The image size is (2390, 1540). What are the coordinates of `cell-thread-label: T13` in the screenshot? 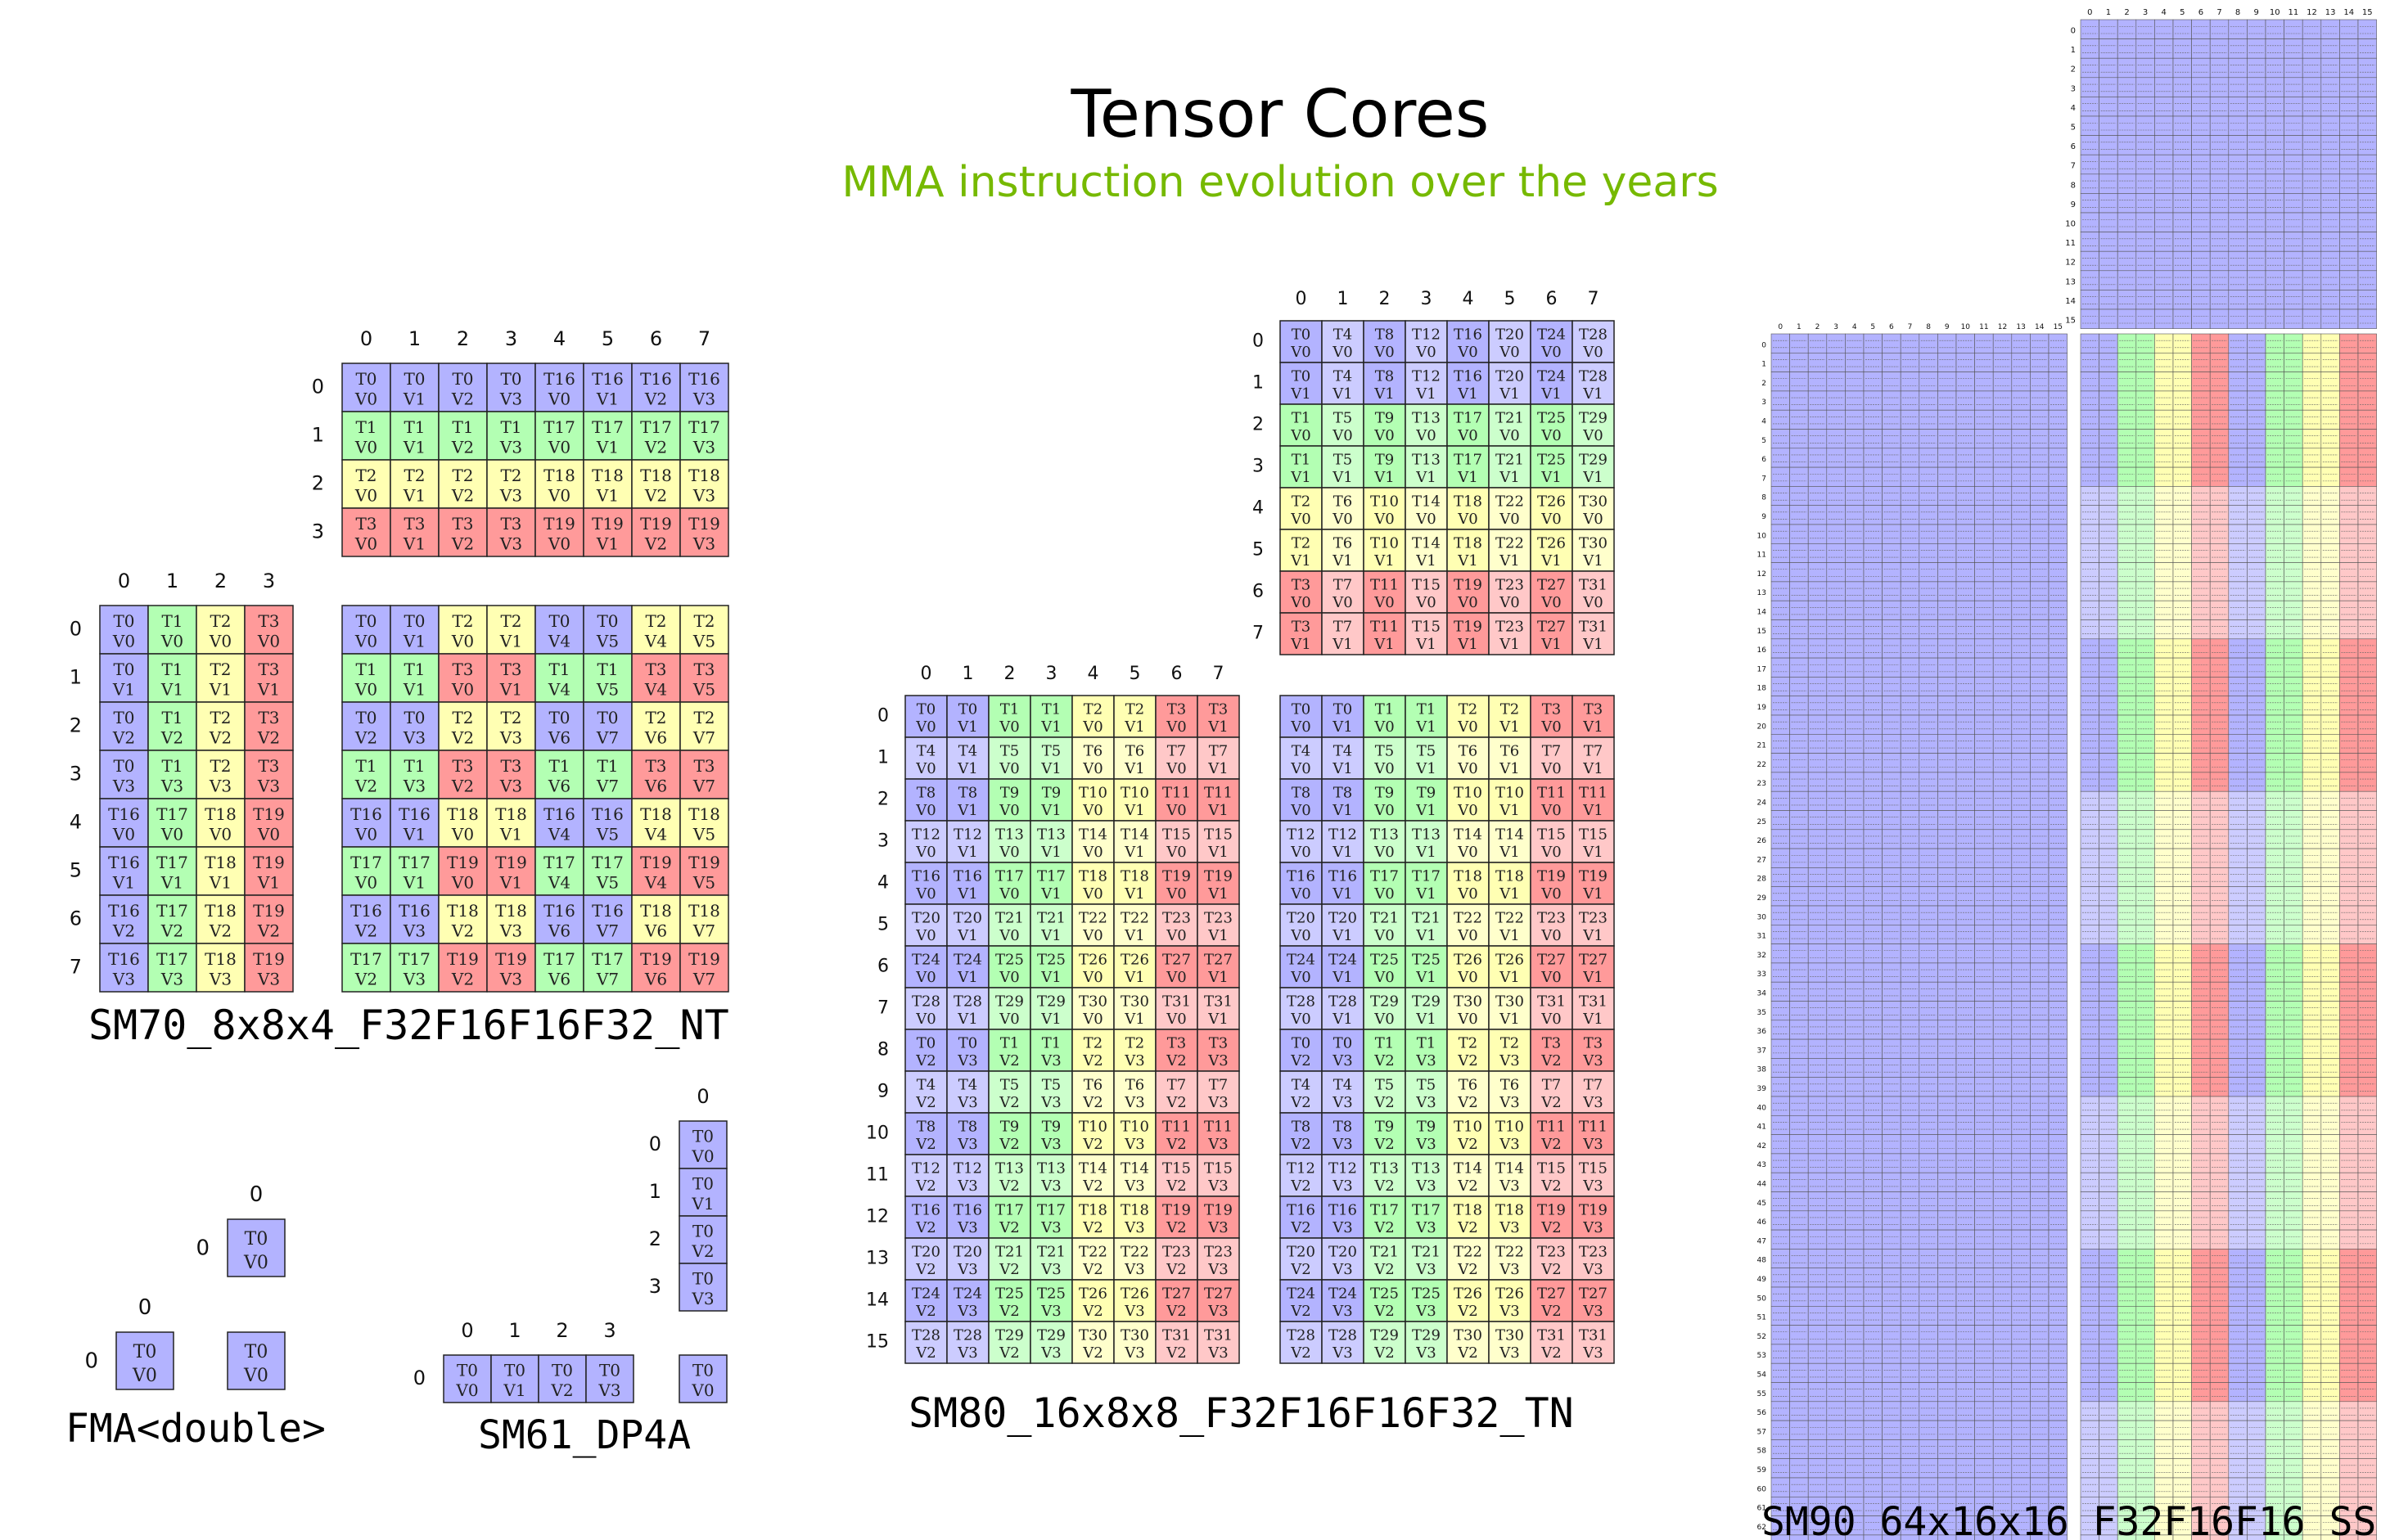 It's located at (1385, 834).